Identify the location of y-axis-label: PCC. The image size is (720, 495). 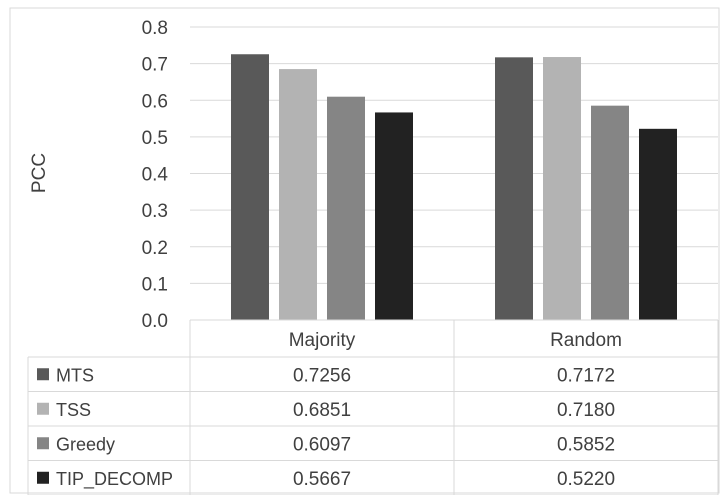
(39, 173).